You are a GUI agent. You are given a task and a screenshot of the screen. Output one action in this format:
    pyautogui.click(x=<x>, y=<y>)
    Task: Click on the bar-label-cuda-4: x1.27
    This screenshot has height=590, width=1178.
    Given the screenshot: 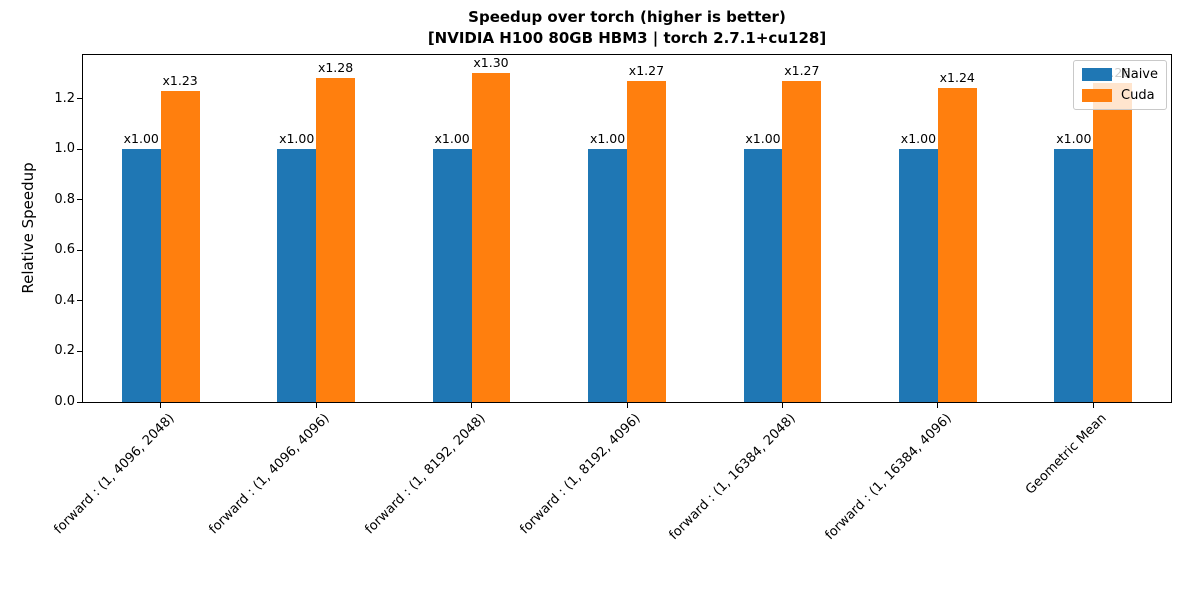 What is the action you would take?
    pyautogui.click(x=802, y=70)
    